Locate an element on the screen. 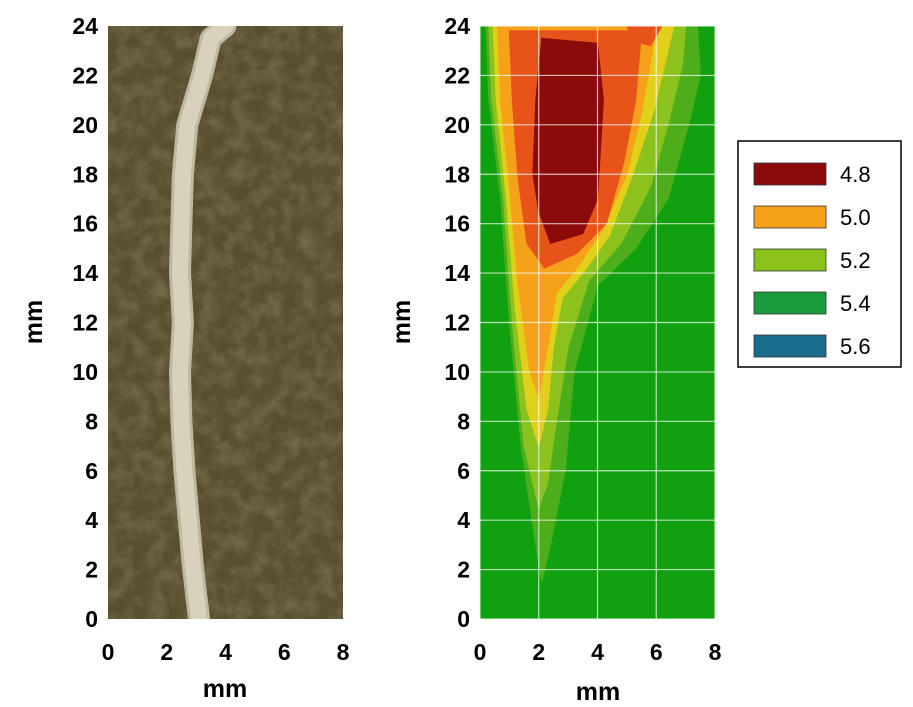 The width and height of the screenshot is (913, 707). legend-label: 5.0 is located at coordinates (855, 217).